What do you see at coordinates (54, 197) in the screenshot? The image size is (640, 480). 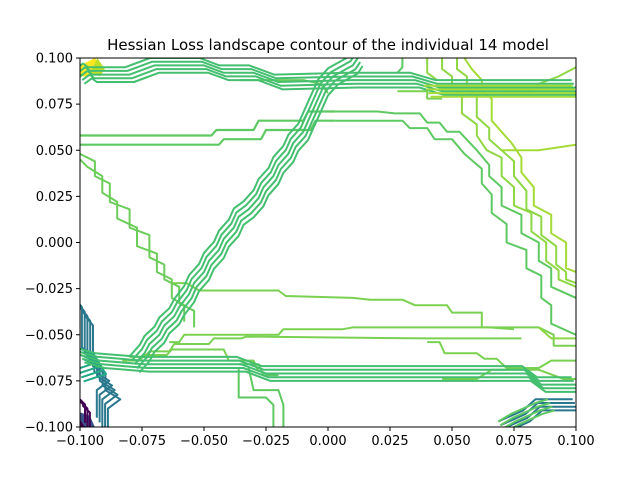 I see `y-tick-label: 0.025` at bounding box center [54, 197].